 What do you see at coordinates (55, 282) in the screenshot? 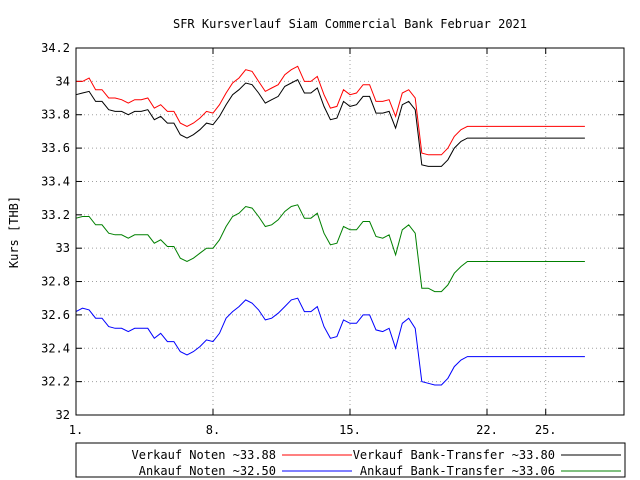
I see `y-tick-label: 32.8` at bounding box center [55, 282].